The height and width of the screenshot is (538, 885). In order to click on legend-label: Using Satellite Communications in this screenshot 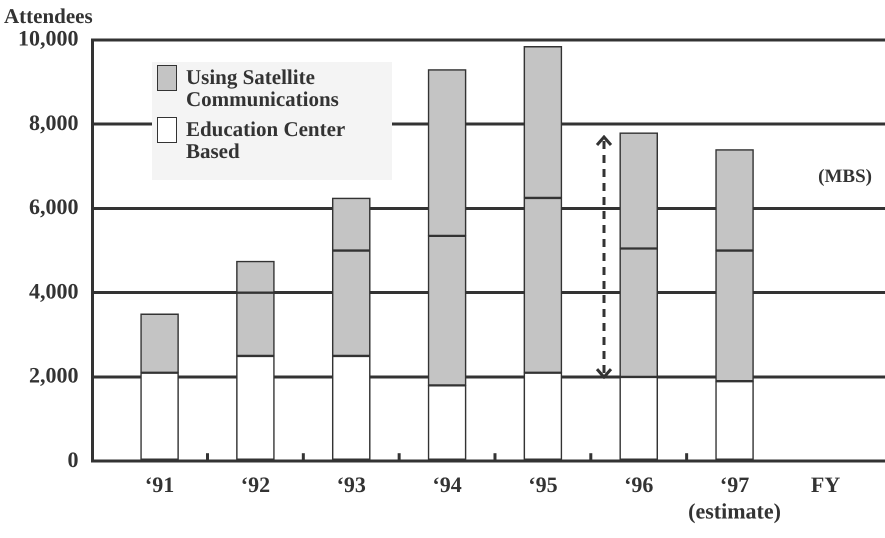, I will do `click(263, 88)`.